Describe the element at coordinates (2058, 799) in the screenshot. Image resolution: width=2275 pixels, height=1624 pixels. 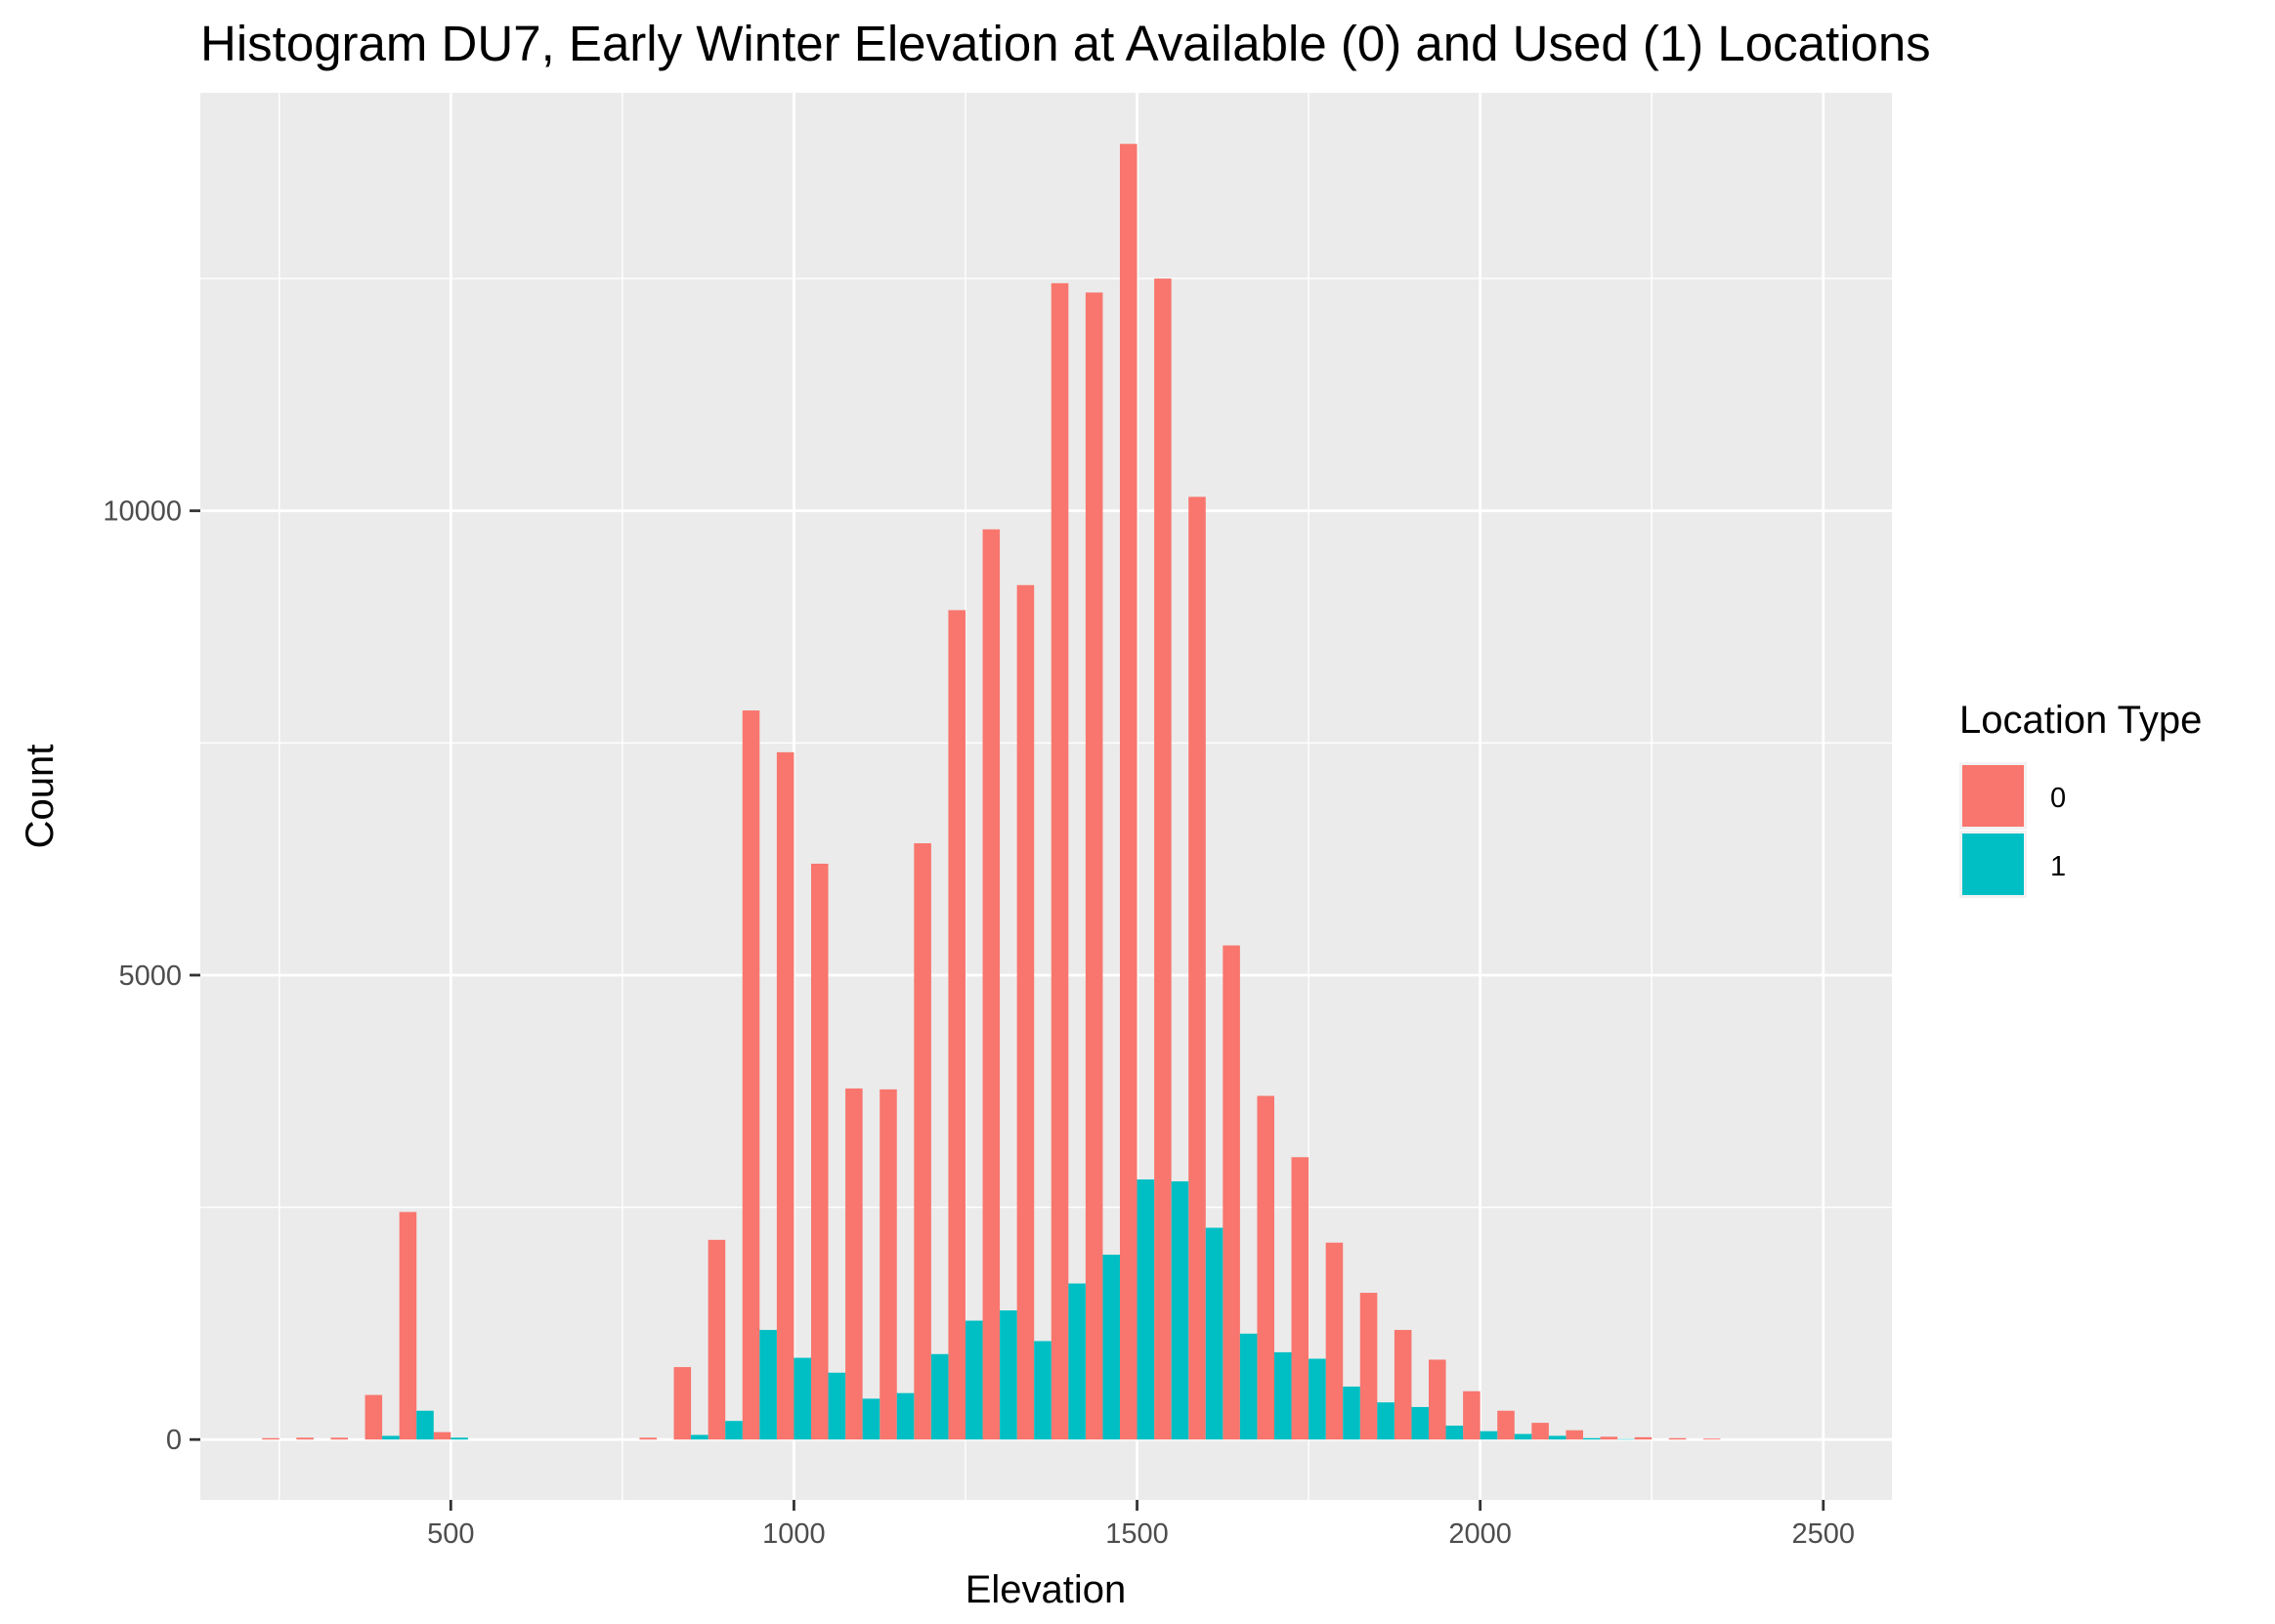
I see `legend-label-0: 0` at that location.